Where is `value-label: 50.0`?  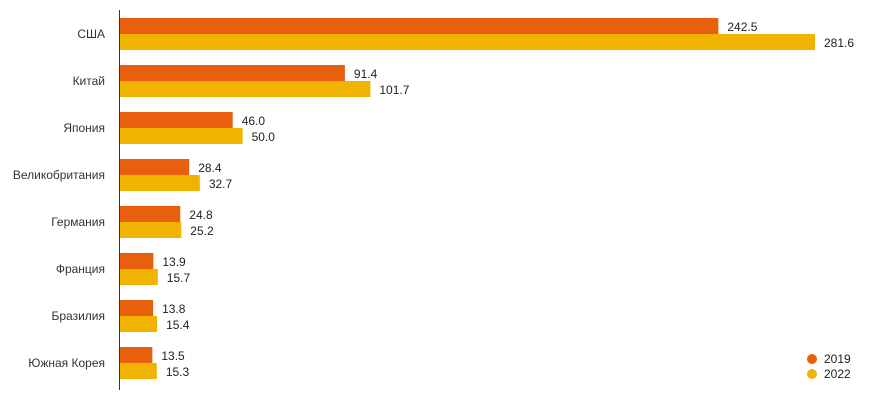
value-label: 50.0 is located at coordinates (264, 137).